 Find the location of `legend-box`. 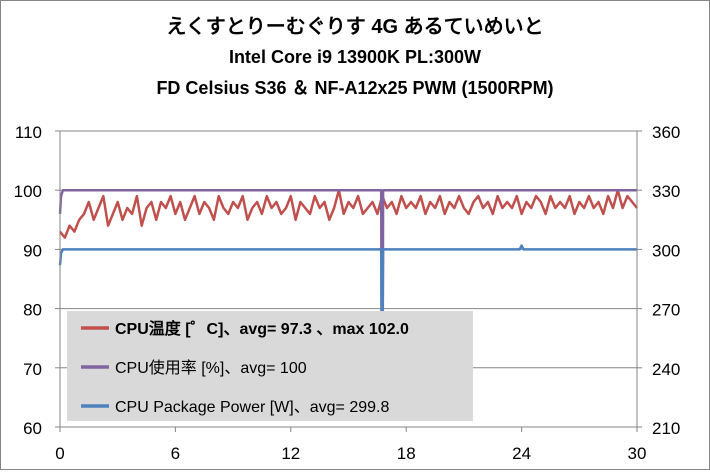

legend-box is located at coordinates (270, 366).